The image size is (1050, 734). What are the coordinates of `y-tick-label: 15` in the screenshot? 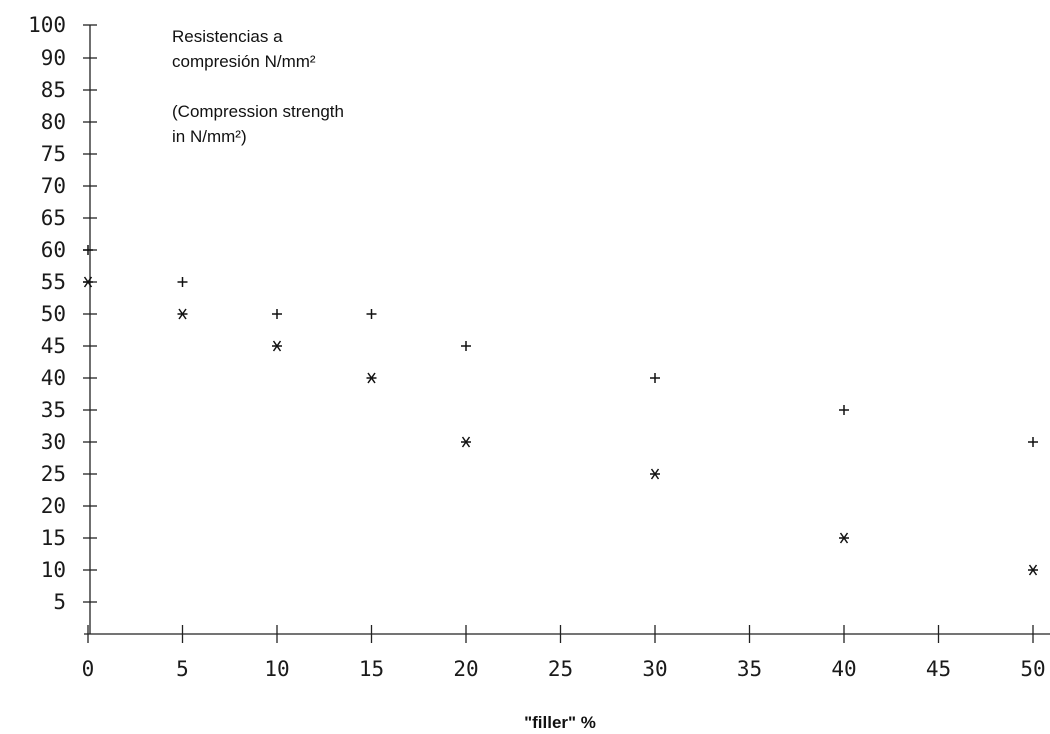 It's located at (53, 538).